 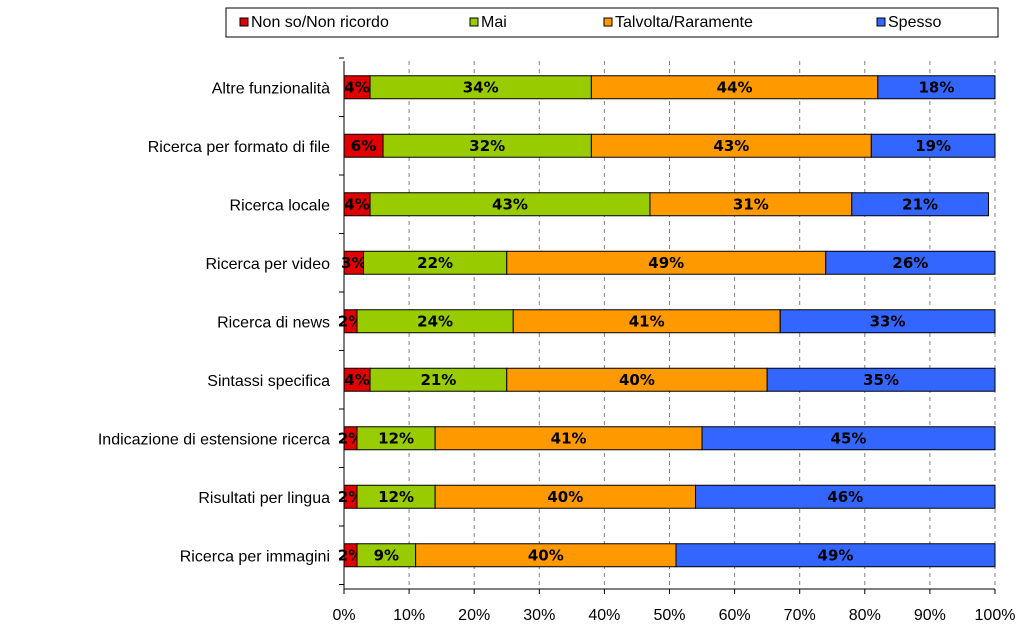 I want to click on data-label: 34%, so click(x=481, y=87).